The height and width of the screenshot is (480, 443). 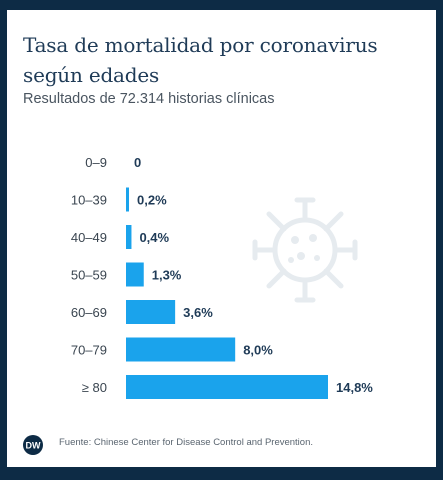 I want to click on value-label: 0, so click(x=137, y=162).